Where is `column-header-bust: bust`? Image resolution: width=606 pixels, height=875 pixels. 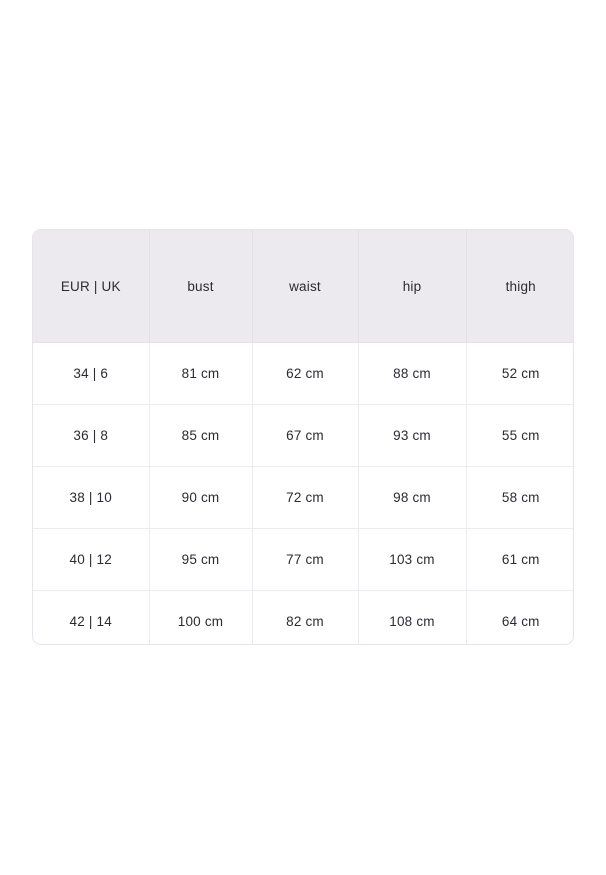
column-header-bust: bust is located at coordinates (201, 286).